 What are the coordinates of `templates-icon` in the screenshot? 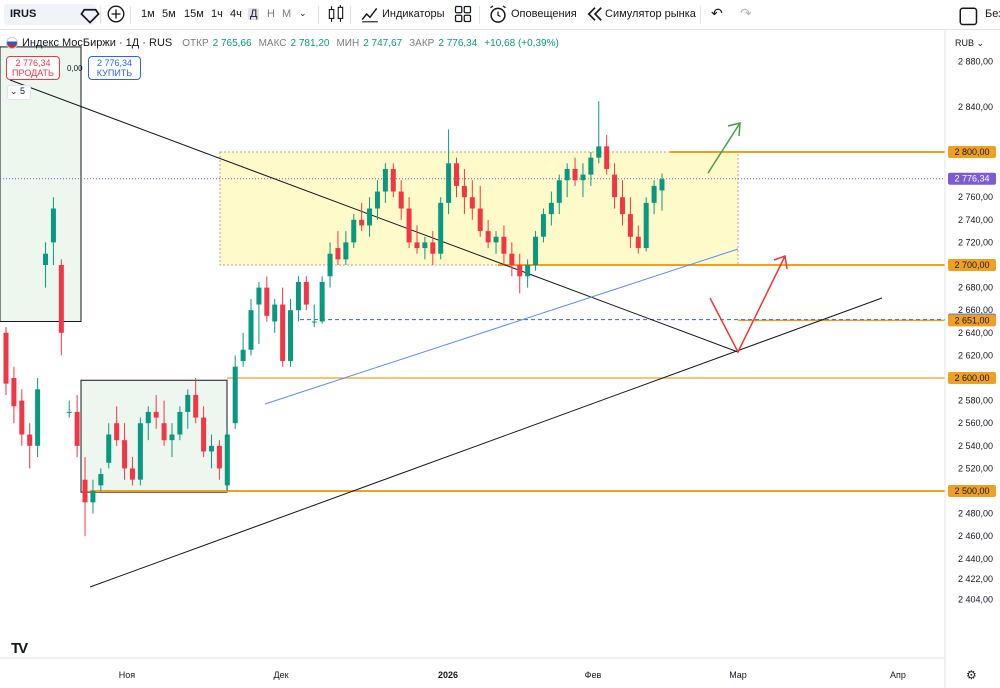 It's located at (463, 14).